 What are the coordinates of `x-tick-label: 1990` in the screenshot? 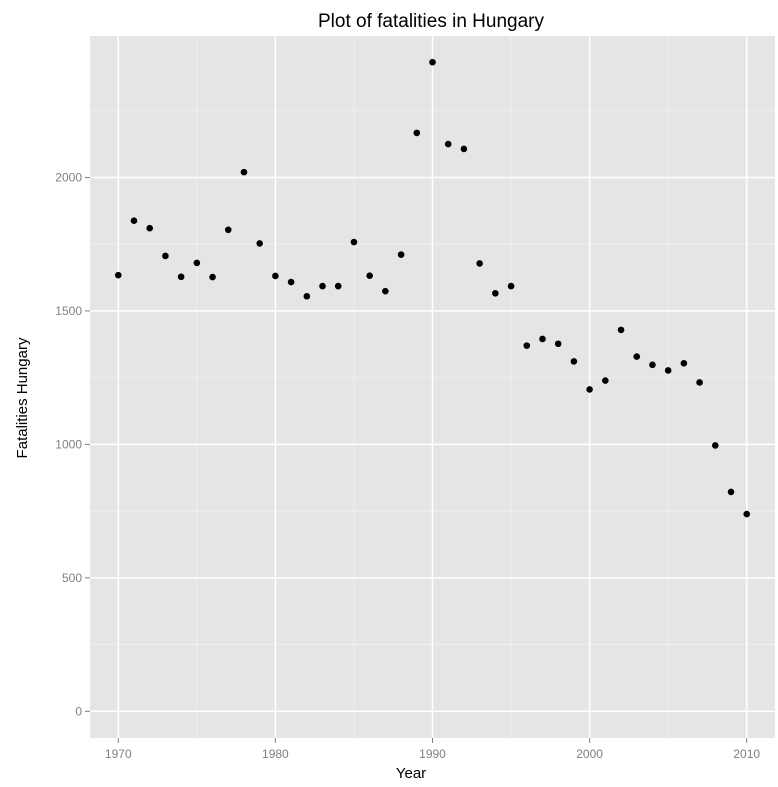 It's located at (432, 754).